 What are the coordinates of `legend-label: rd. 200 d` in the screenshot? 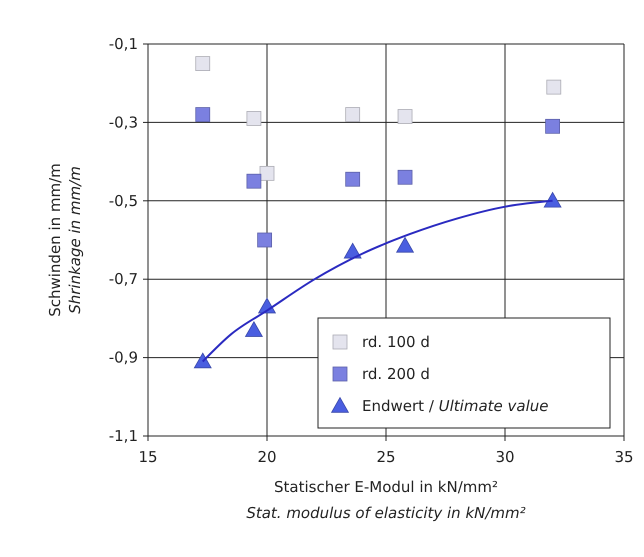 It's located at (396, 374).